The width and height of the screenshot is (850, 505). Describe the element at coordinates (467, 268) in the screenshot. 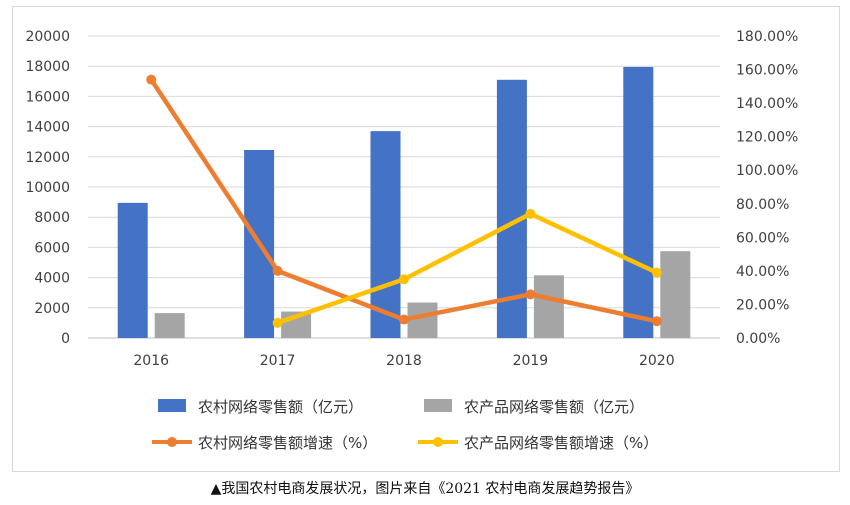

I see `series-line` at that location.